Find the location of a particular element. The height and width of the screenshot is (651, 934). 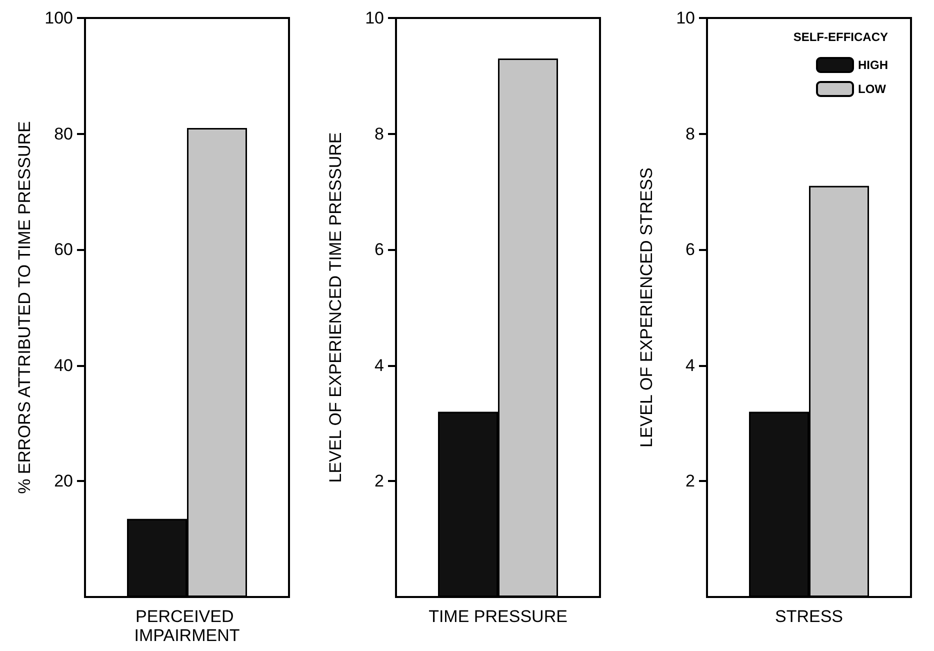

legend-label: LOW is located at coordinates (872, 89).